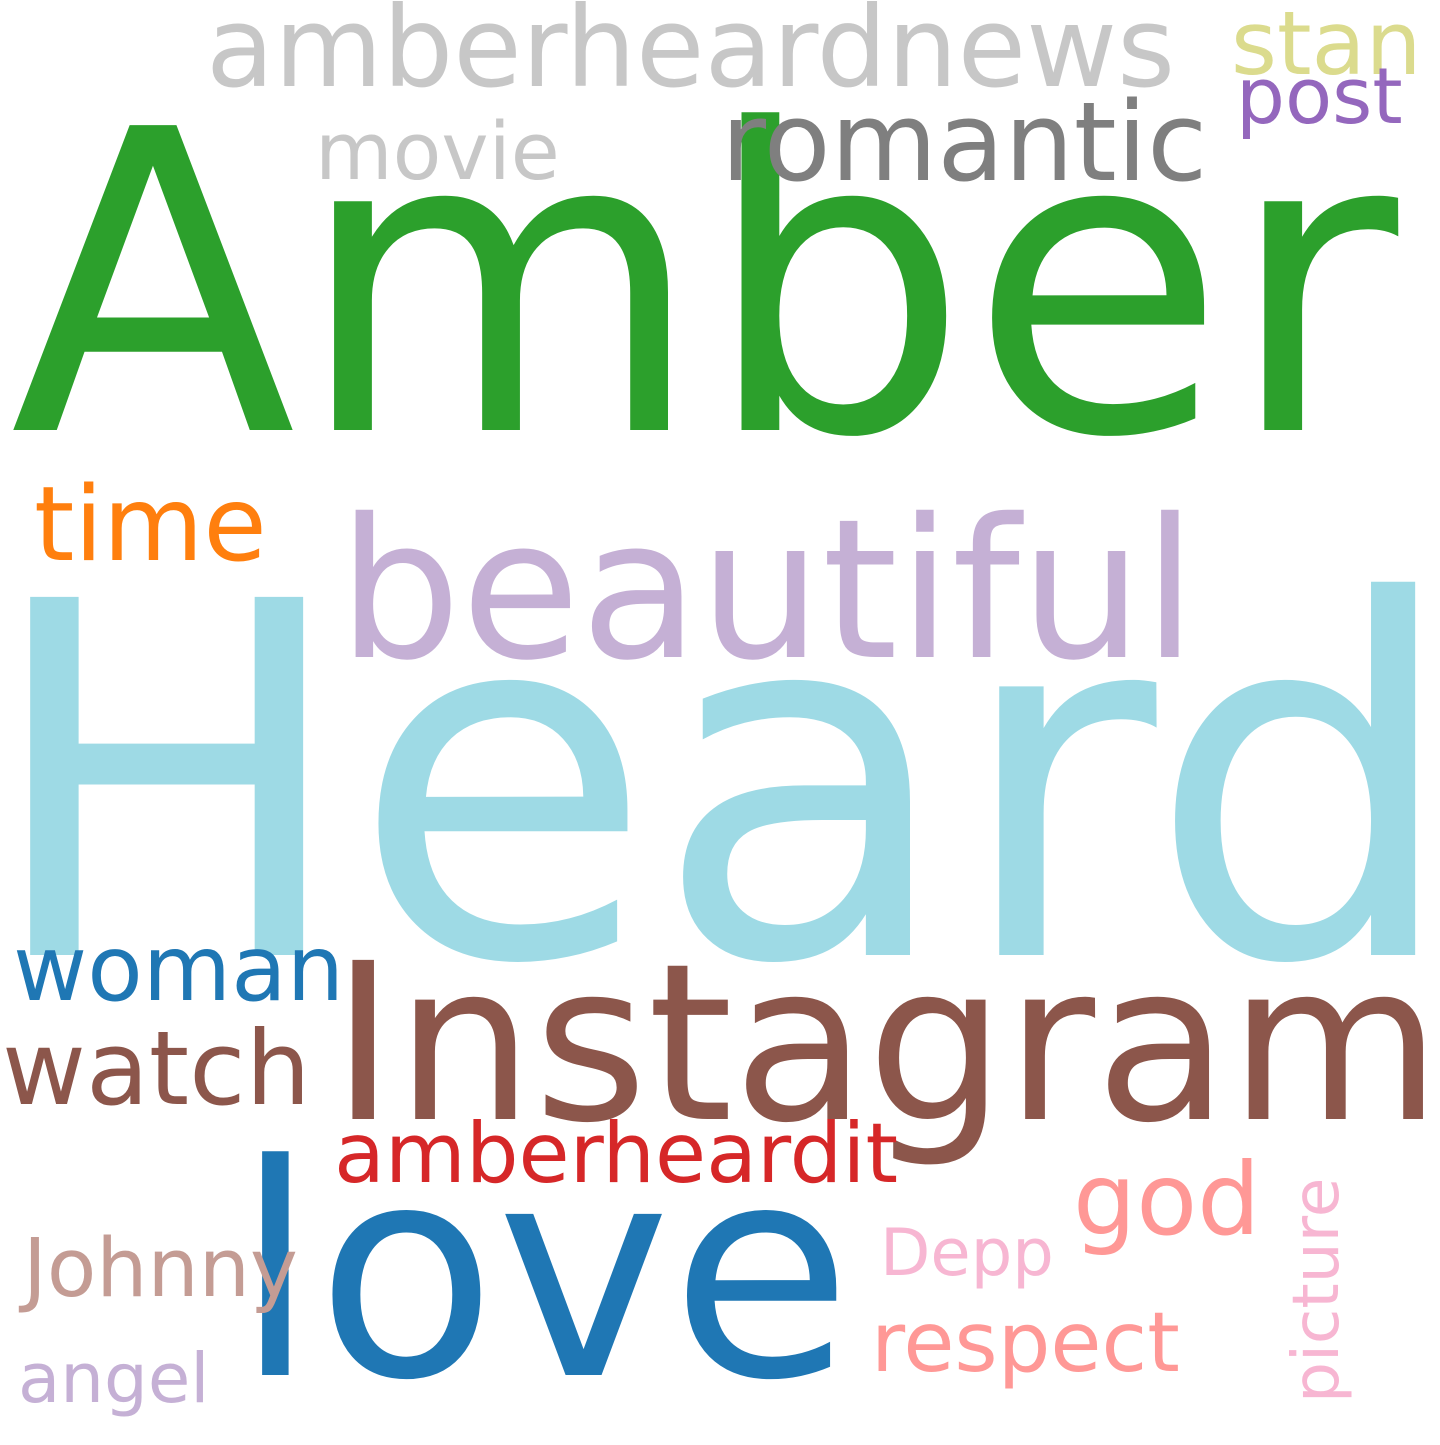 The image size is (1440, 1445). What do you see at coordinates (179, 970) in the screenshot?
I see `word-woman: woman` at bounding box center [179, 970].